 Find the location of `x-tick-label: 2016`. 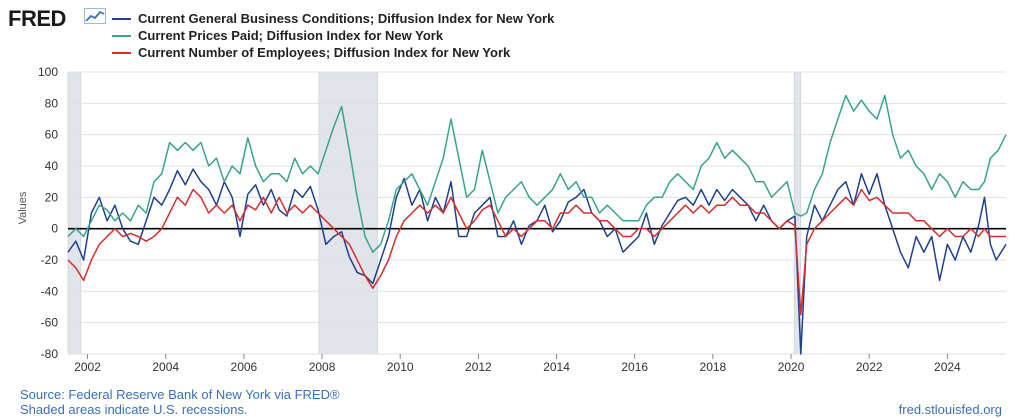

x-tick-label: 2016 is located at coordinates (634, 367).